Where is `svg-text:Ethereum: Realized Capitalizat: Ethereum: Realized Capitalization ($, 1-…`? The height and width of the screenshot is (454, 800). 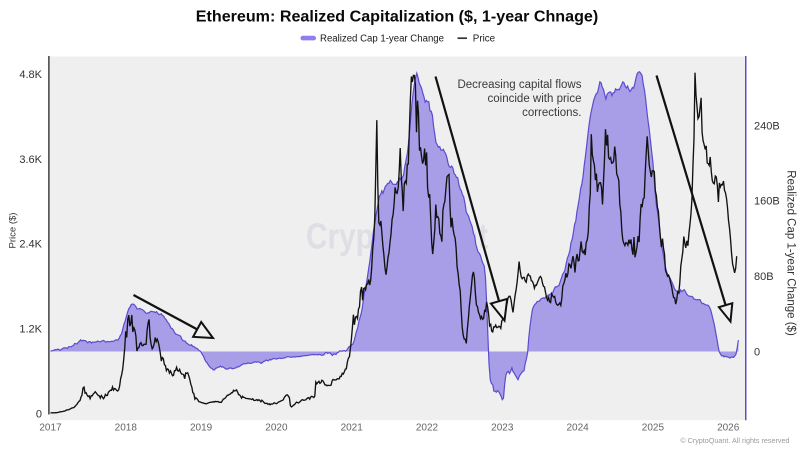 svg-text:Ethereum: Realized Capitalizat: Ethereum: Realized Capitalization ($, 1-… is located at coordinates (397, 17).